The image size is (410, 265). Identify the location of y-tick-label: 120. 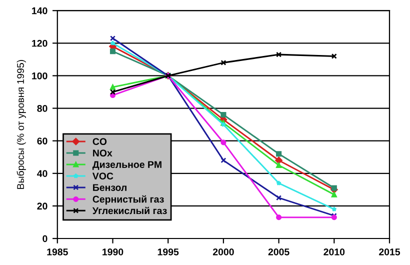
(40, 43).